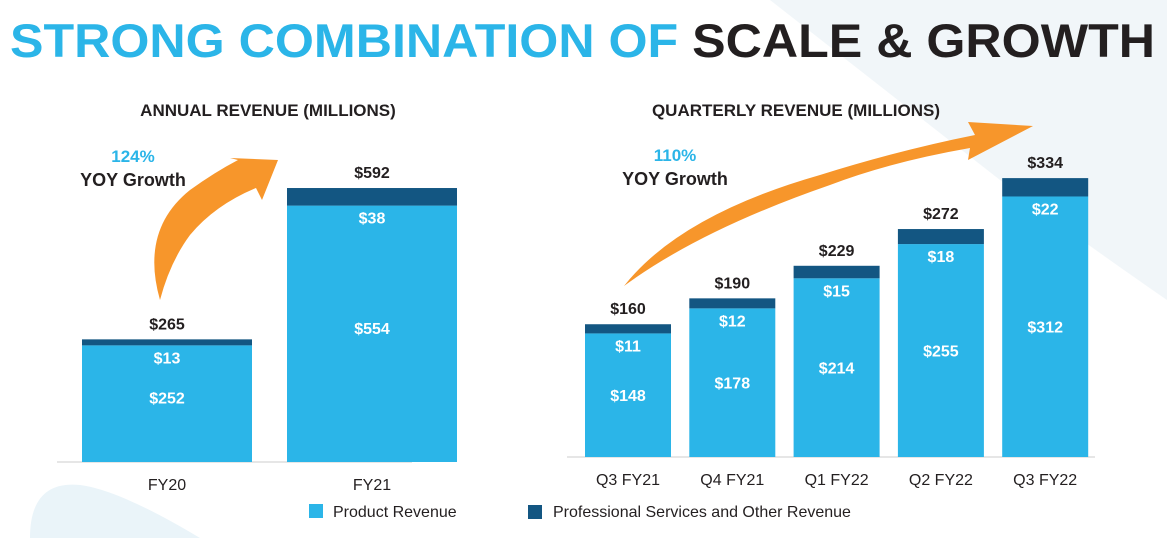  What do you see at coordinates (941, 257) in the screenshot?
I see `services-value-label: $18` at bounding box center [941, 257].